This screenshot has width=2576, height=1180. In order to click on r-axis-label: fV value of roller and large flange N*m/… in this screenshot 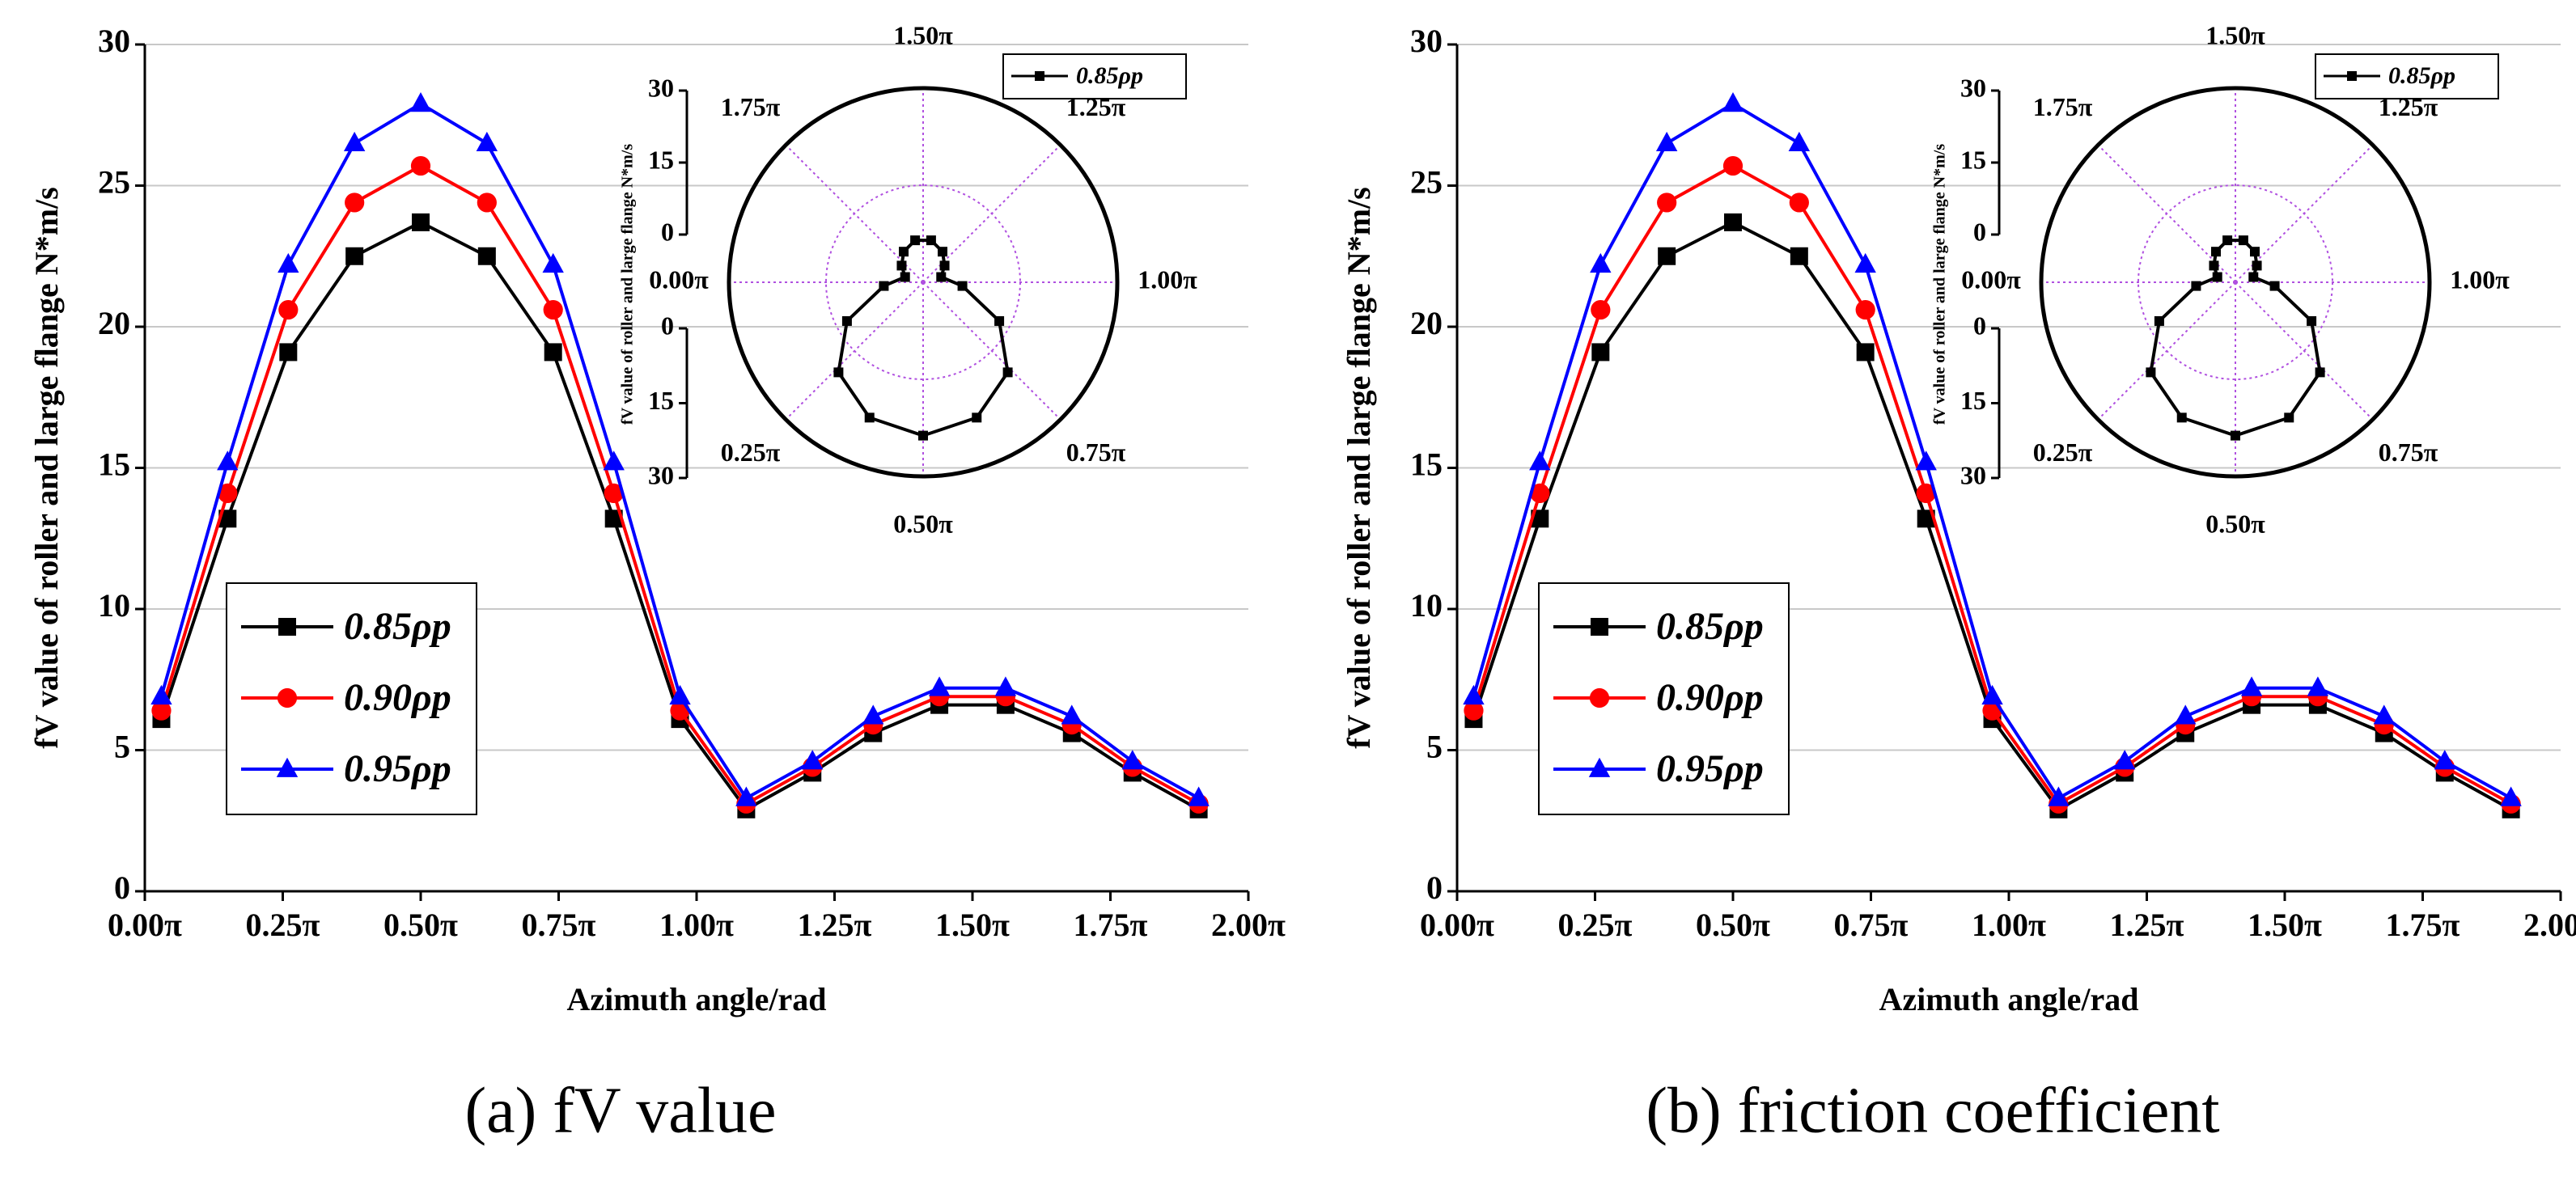, I will do `click(628, 284)`.